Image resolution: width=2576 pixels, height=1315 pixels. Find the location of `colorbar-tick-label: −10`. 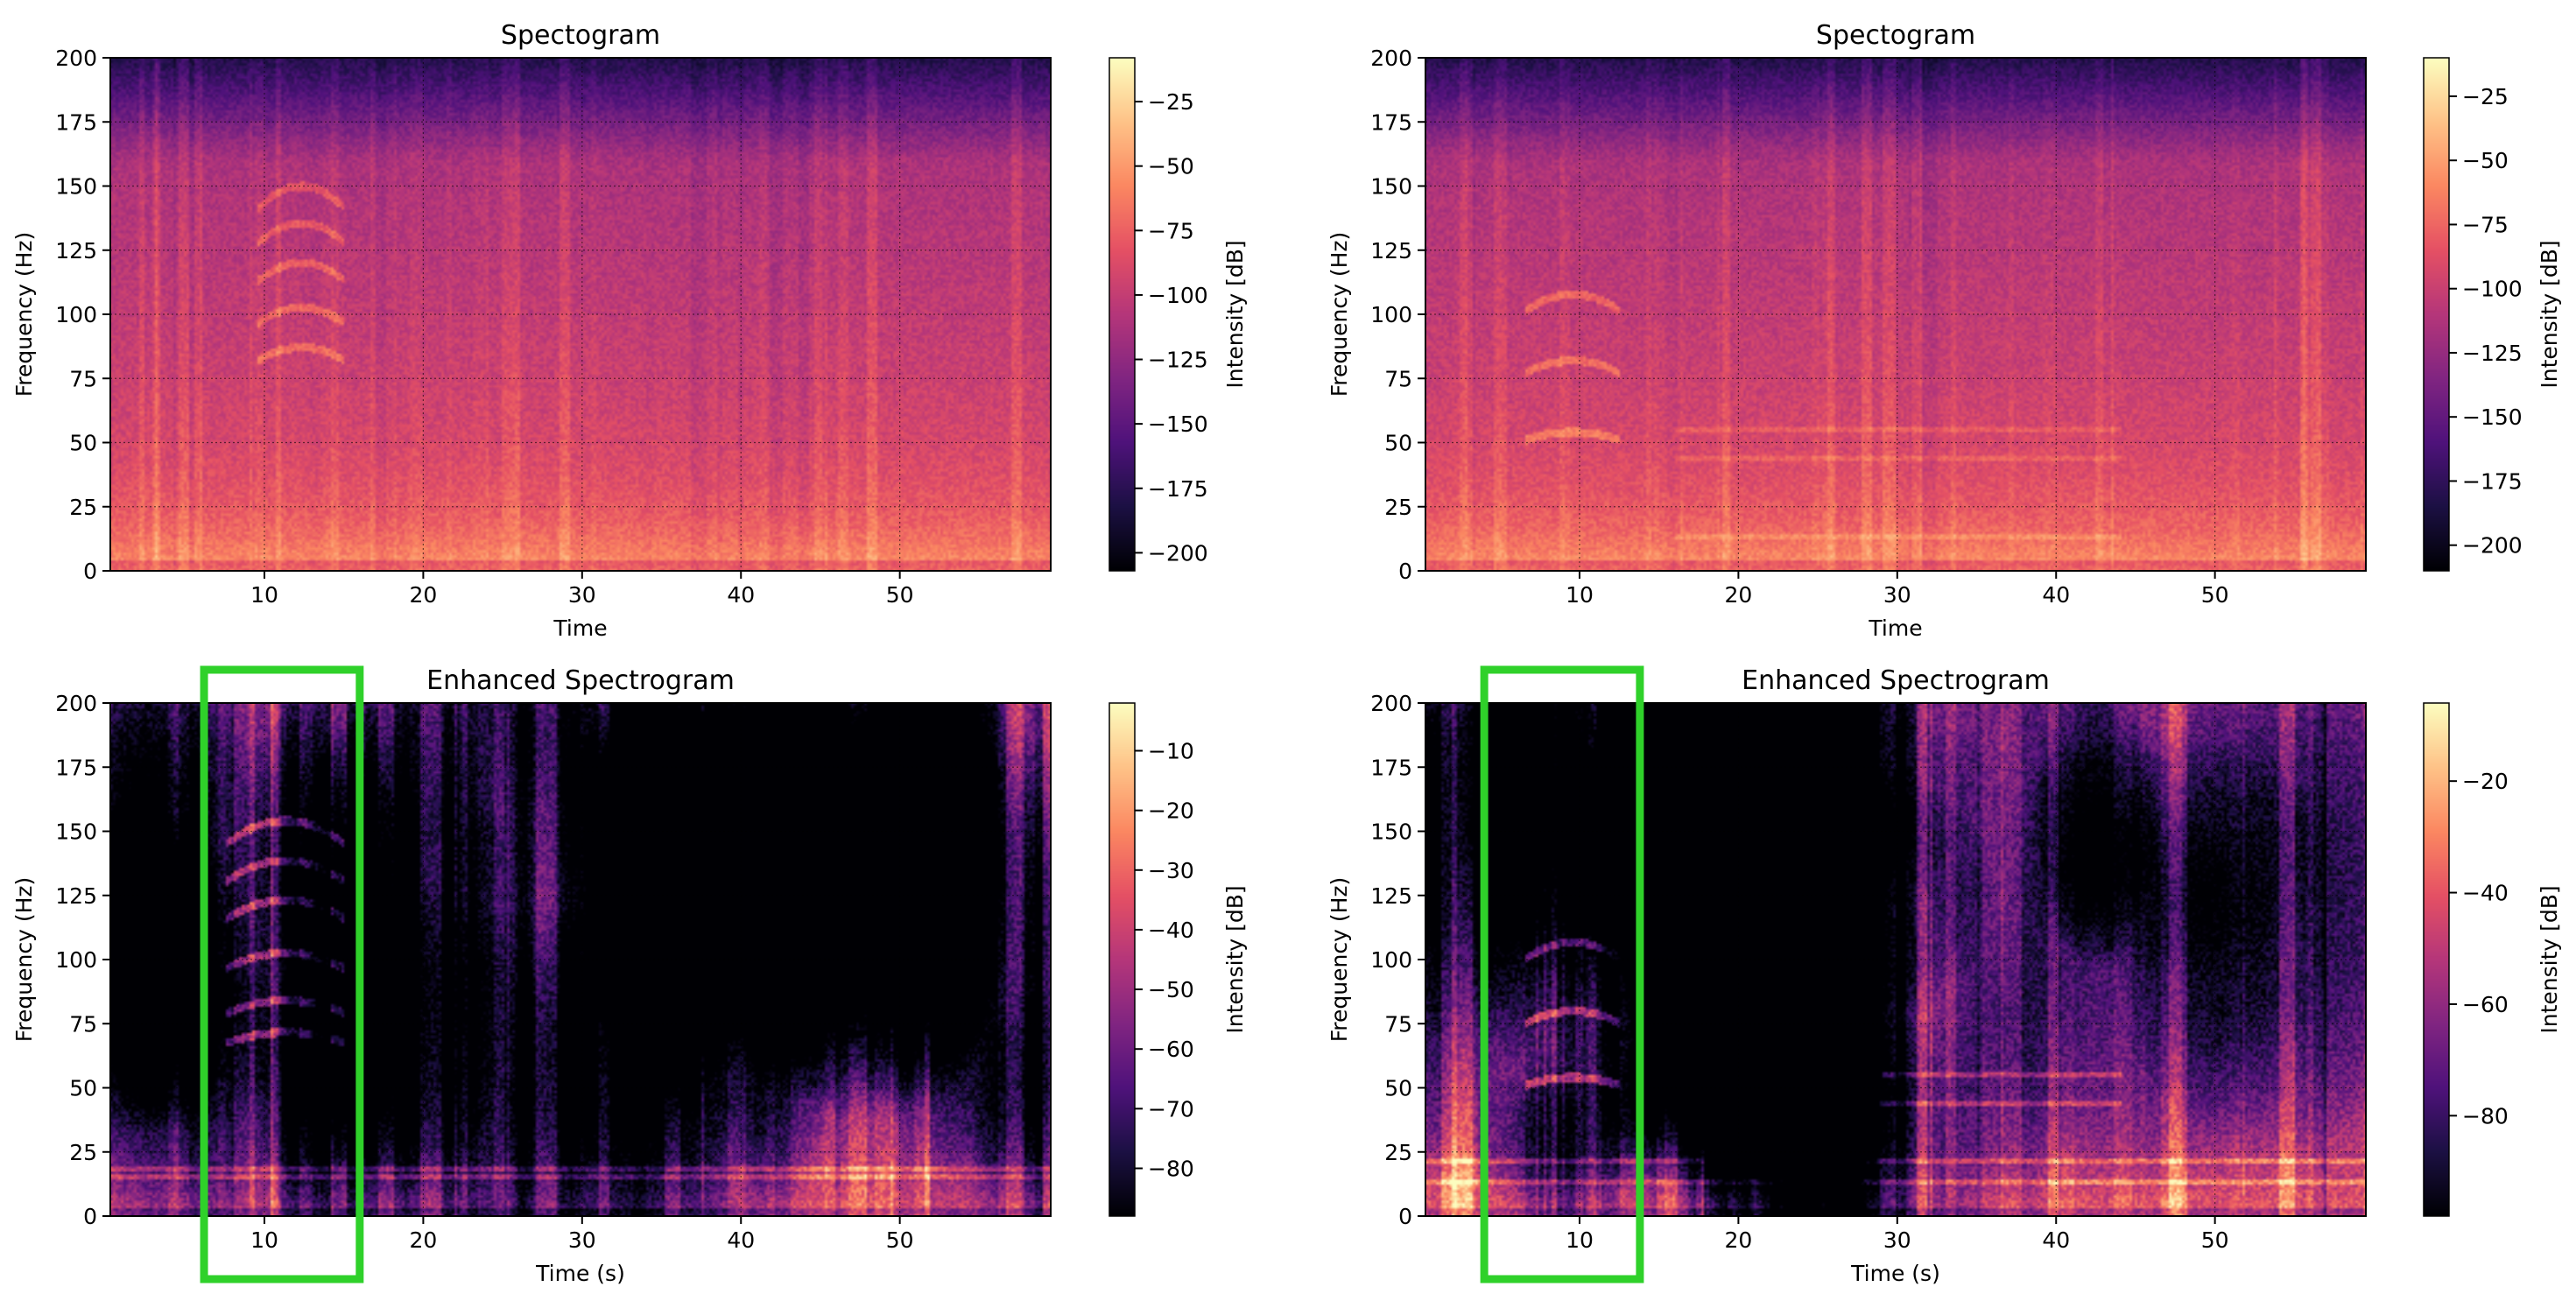

colorbar-tick-label: −10 is located at coordinates (1171, 752).